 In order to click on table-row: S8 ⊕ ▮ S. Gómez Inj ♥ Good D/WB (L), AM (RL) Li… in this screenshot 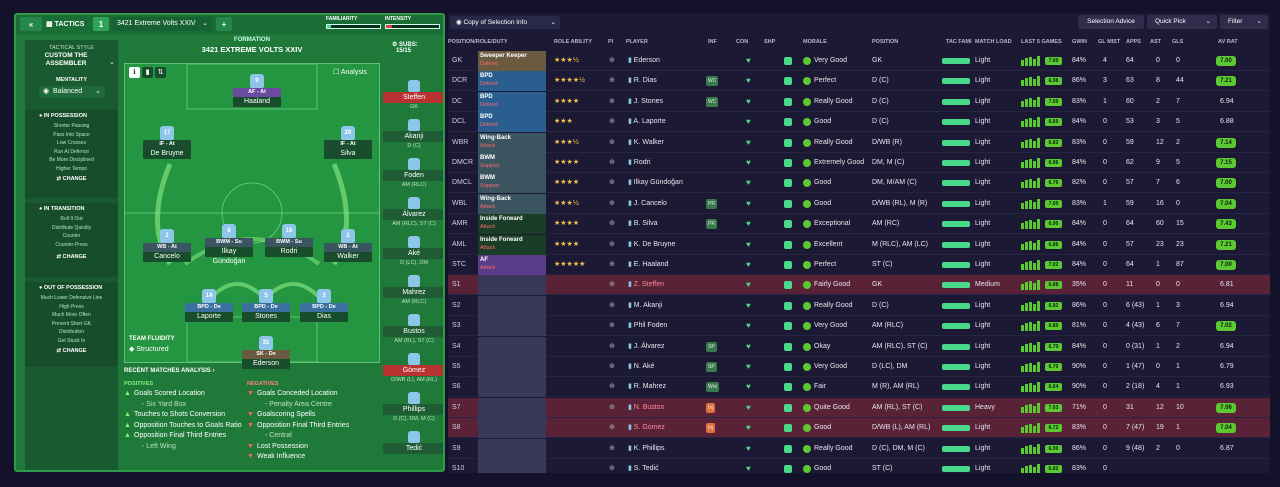, I will do `click(859, 428)`.